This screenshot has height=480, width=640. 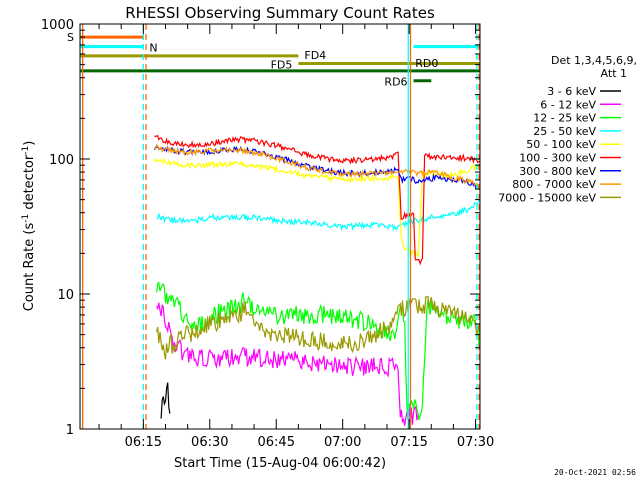 I want to click on ylabel-sup-1: -1, so click(x=26, y=218).